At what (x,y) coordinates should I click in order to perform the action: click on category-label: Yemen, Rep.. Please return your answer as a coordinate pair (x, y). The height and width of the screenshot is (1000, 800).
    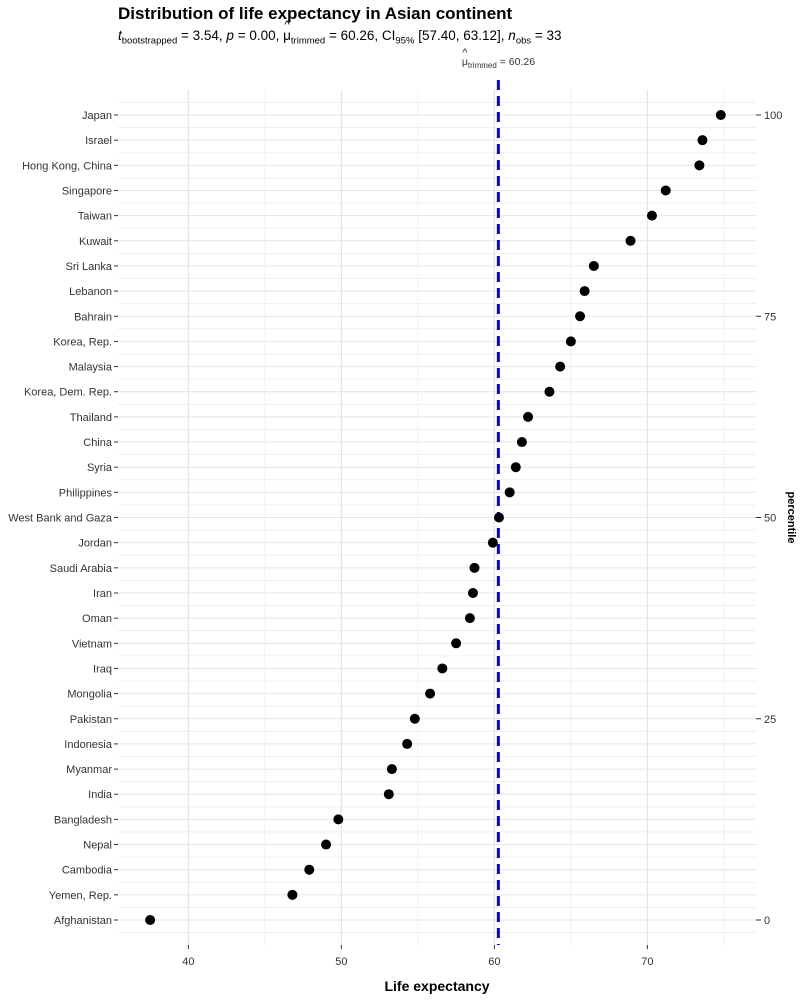
    Looking at the image, I should click on (80, 896).